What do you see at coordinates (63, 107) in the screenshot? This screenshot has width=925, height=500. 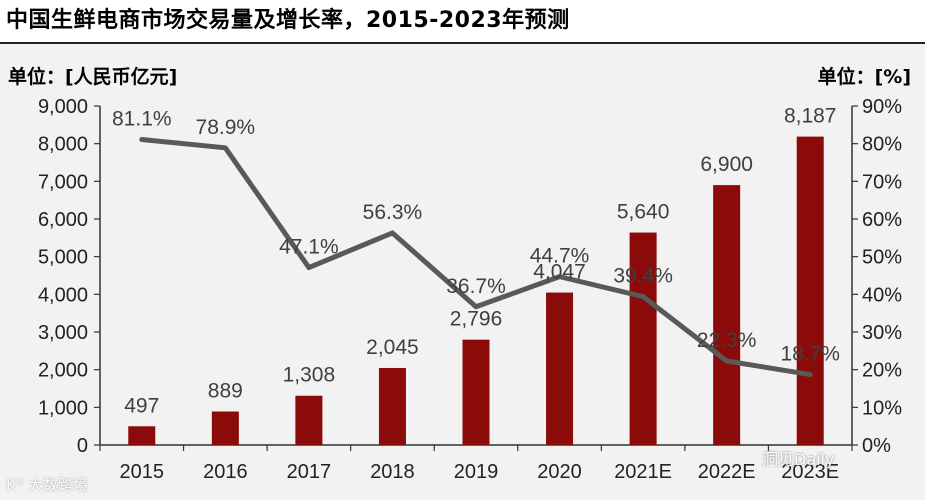 I see `left-y-tick-label: 9,000` at bounding box center [63, 107].